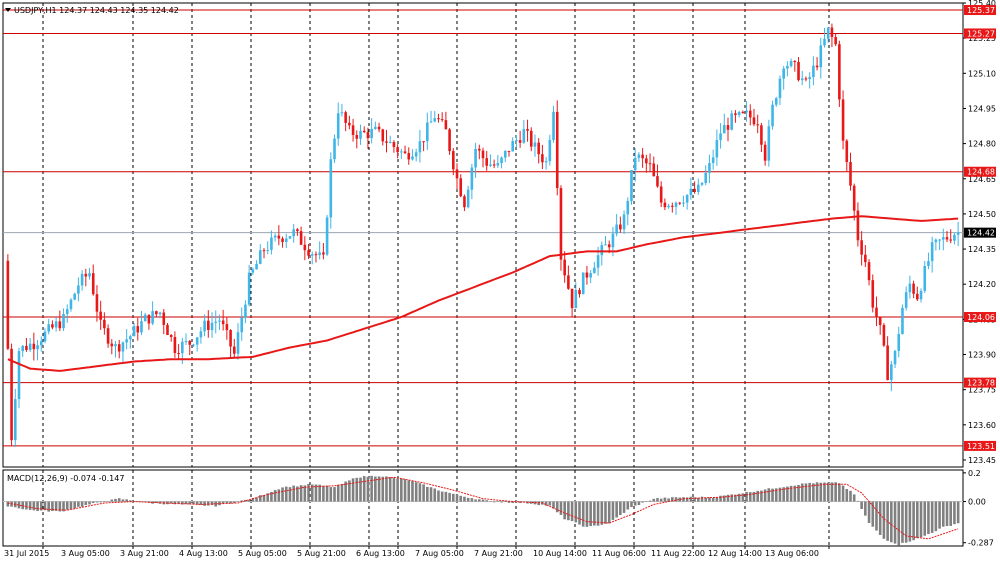 The width and height of the screenshot is (1000, 561). What do you see at coordinates (982, 390) in the screenshot?
I see `y-axis-label: 123.75` at bounding box center [982, 390].